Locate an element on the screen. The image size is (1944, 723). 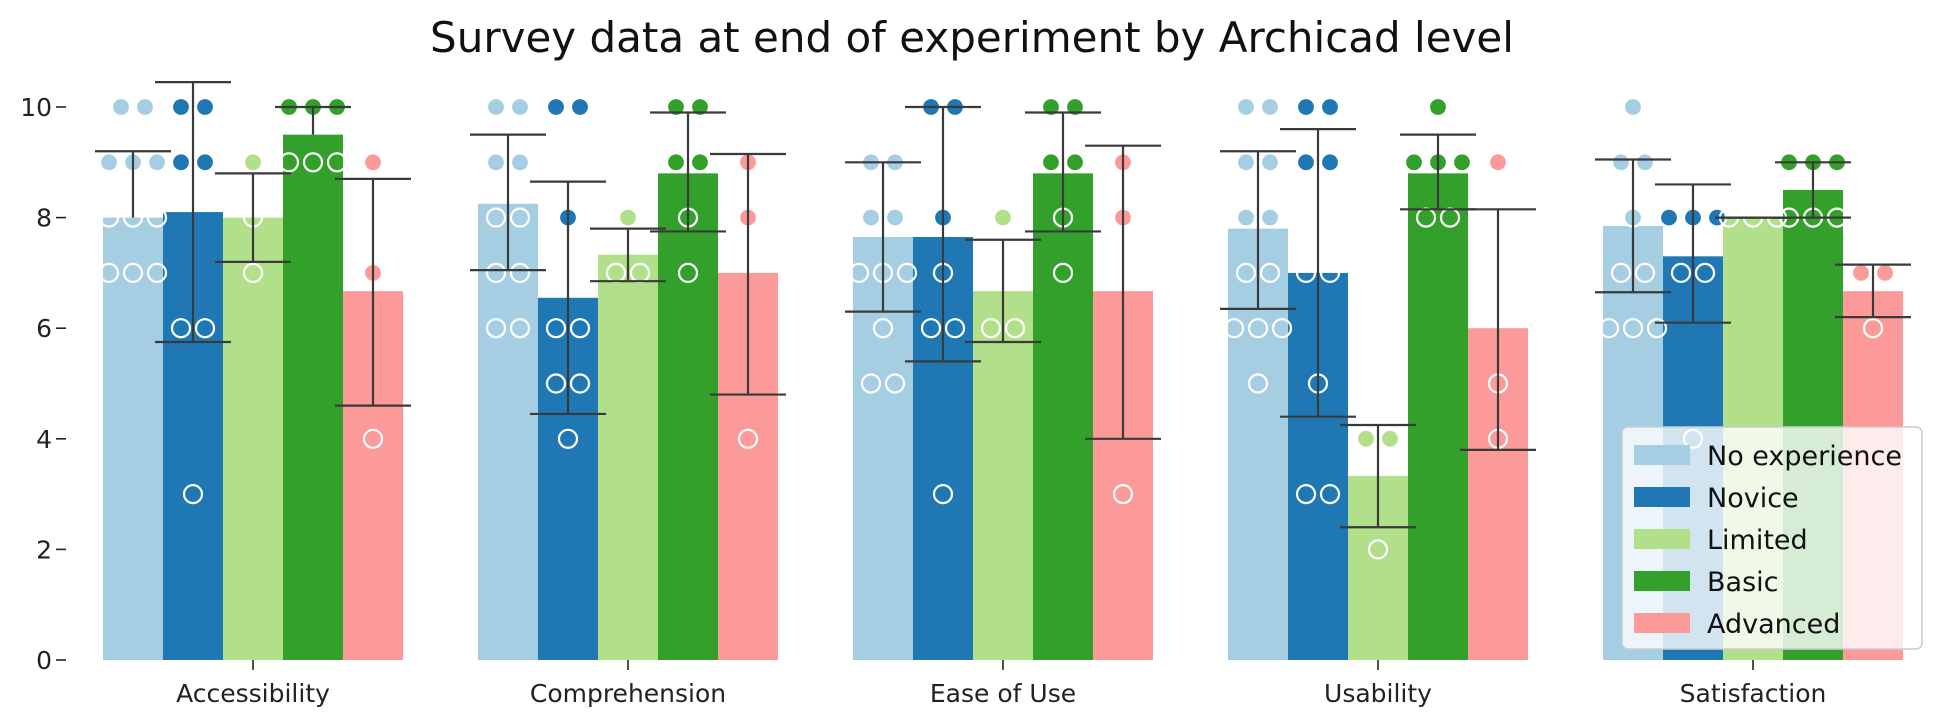
legend-box is located at coordinates (1772, 538).